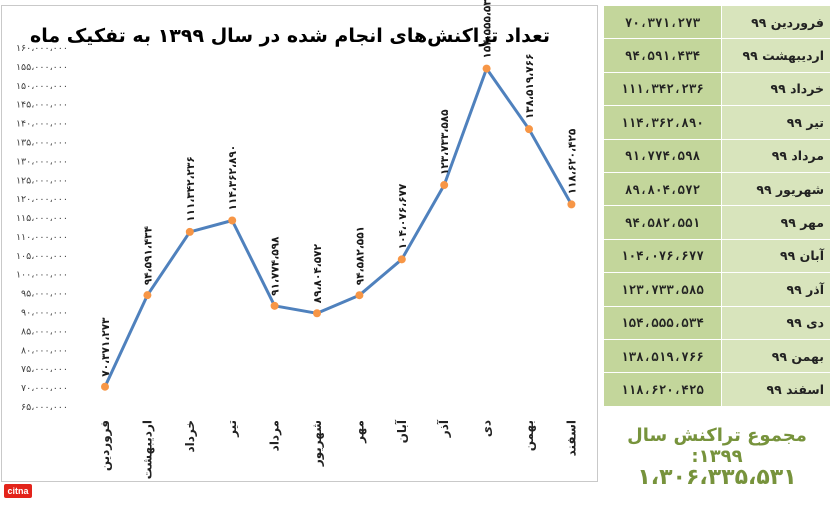 This screenshot has width=835, height=505. I want to click on x-tick-label: مرداد, so click(275, 435).